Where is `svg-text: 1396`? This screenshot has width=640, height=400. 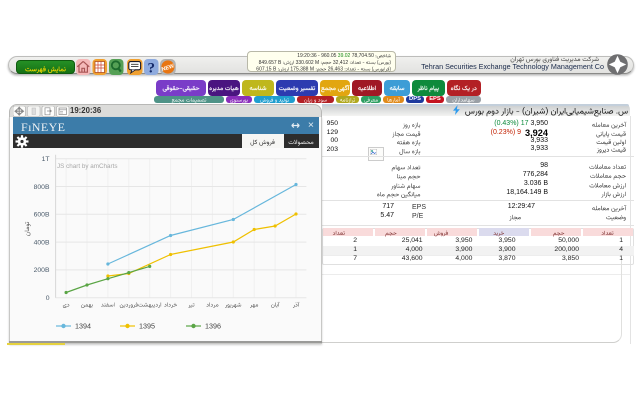
svg-text: 1396 is located at coordinates (213, 326).